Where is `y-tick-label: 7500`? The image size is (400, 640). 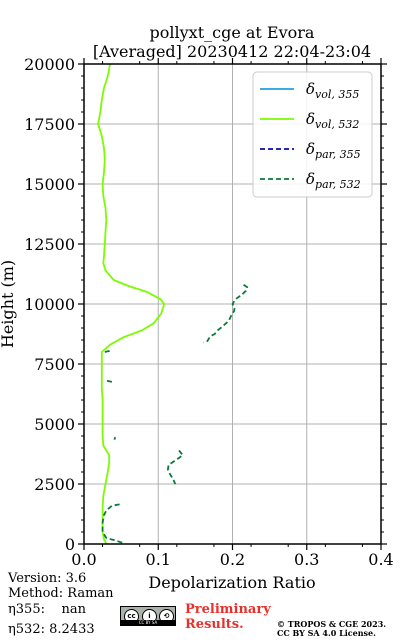 y-tick-label: 7500 is located at coordinates (54, 364).